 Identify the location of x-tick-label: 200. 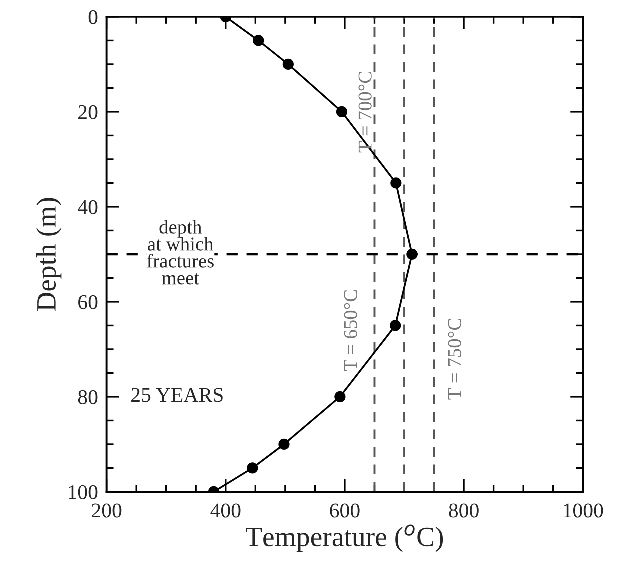
(107, 511).